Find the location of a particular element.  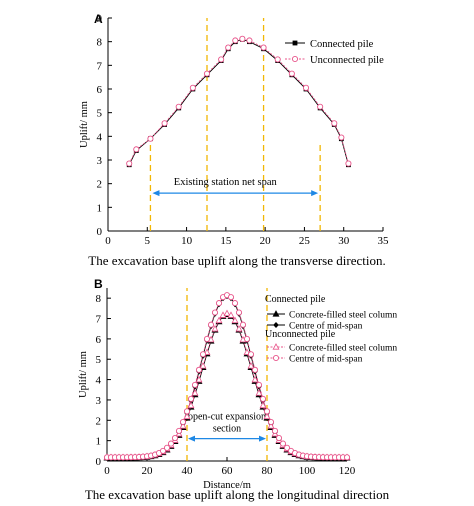

legend-group-label: Unconnected pile is located at coordinates (300, 334).